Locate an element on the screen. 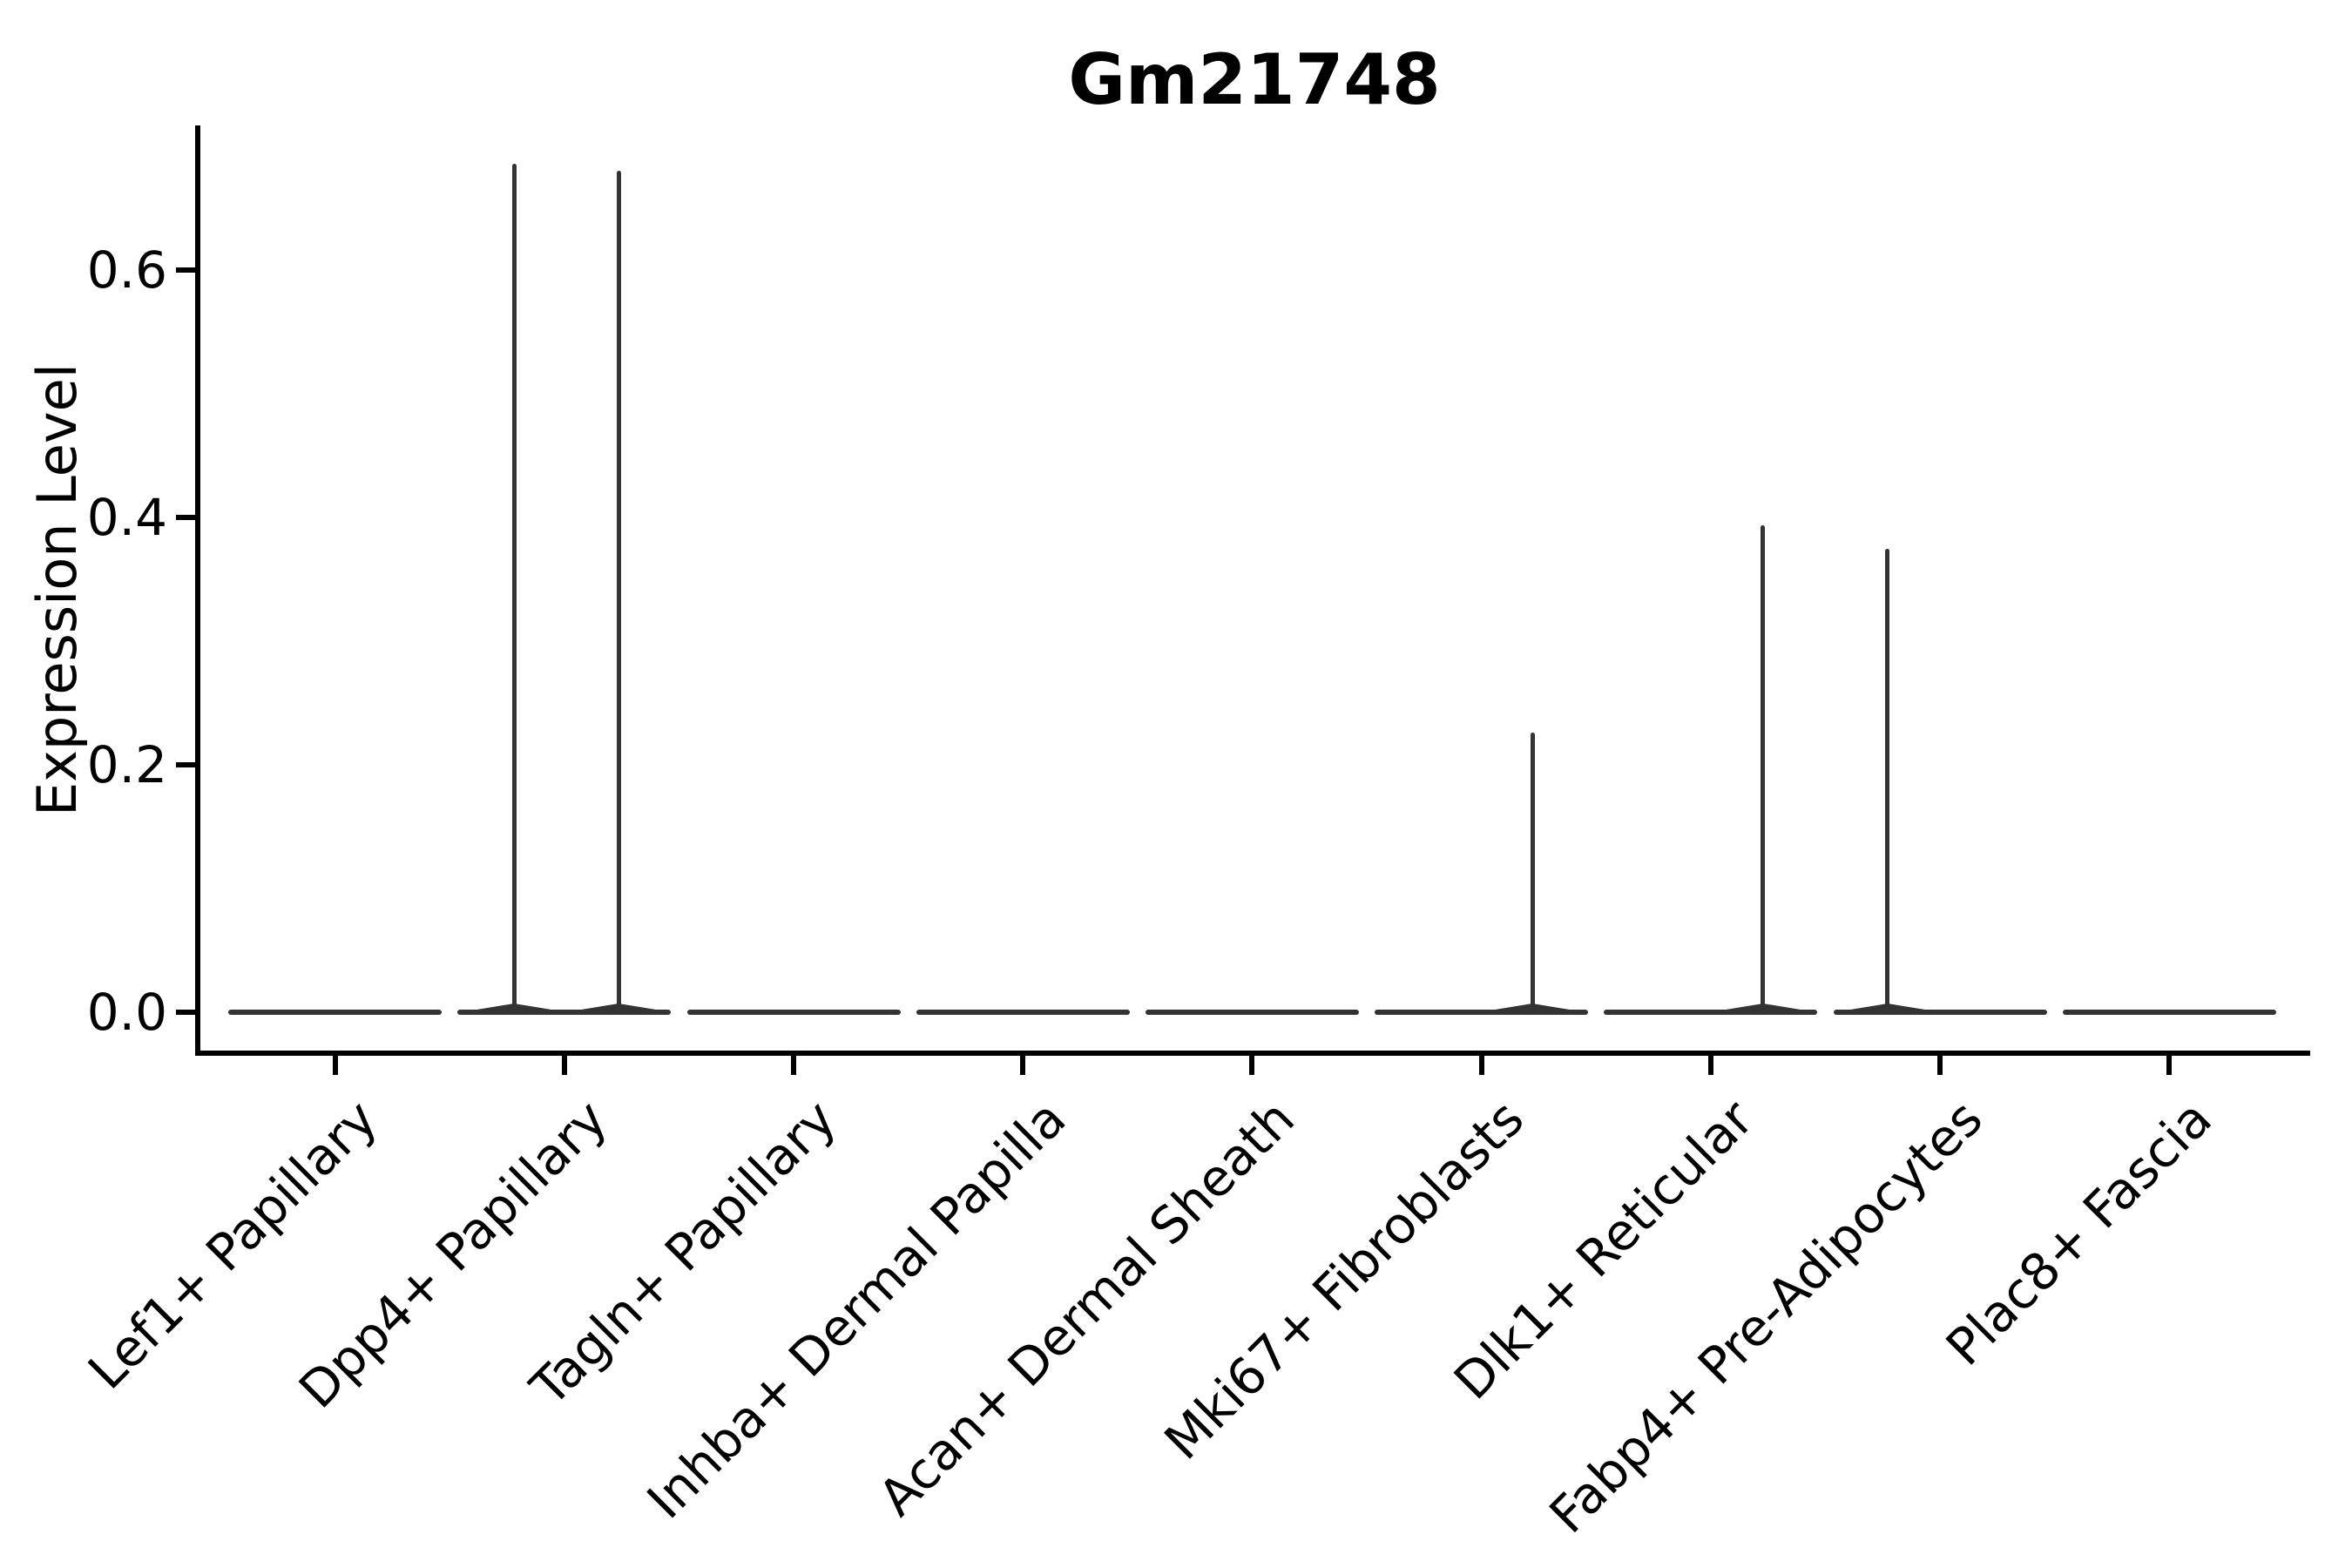 This screenshot has height=1568, width=2352. y-axis-line is located at coordinates (198, 590).